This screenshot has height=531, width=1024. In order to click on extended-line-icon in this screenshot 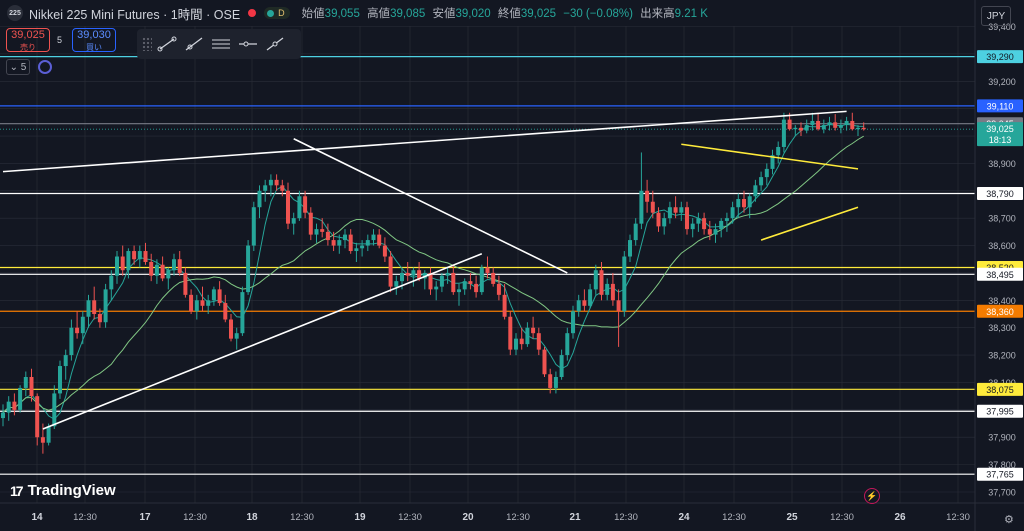, I will do `click(275, 44)`.